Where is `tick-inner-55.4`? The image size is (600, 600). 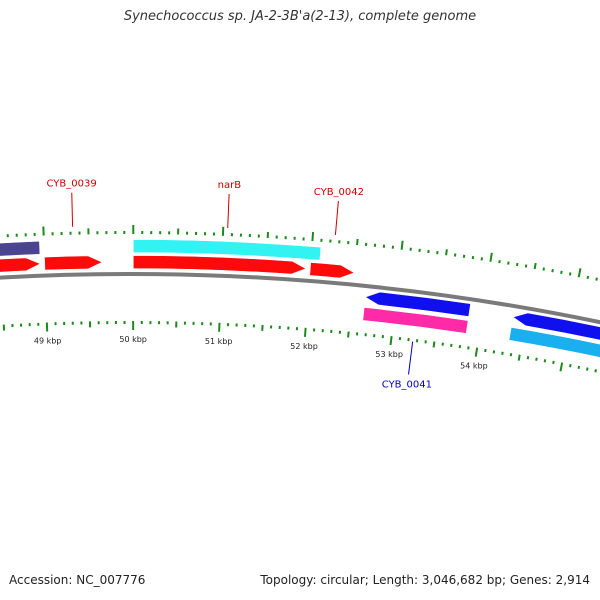 tick-inner-55.4 is located at coordinates (595, 371).